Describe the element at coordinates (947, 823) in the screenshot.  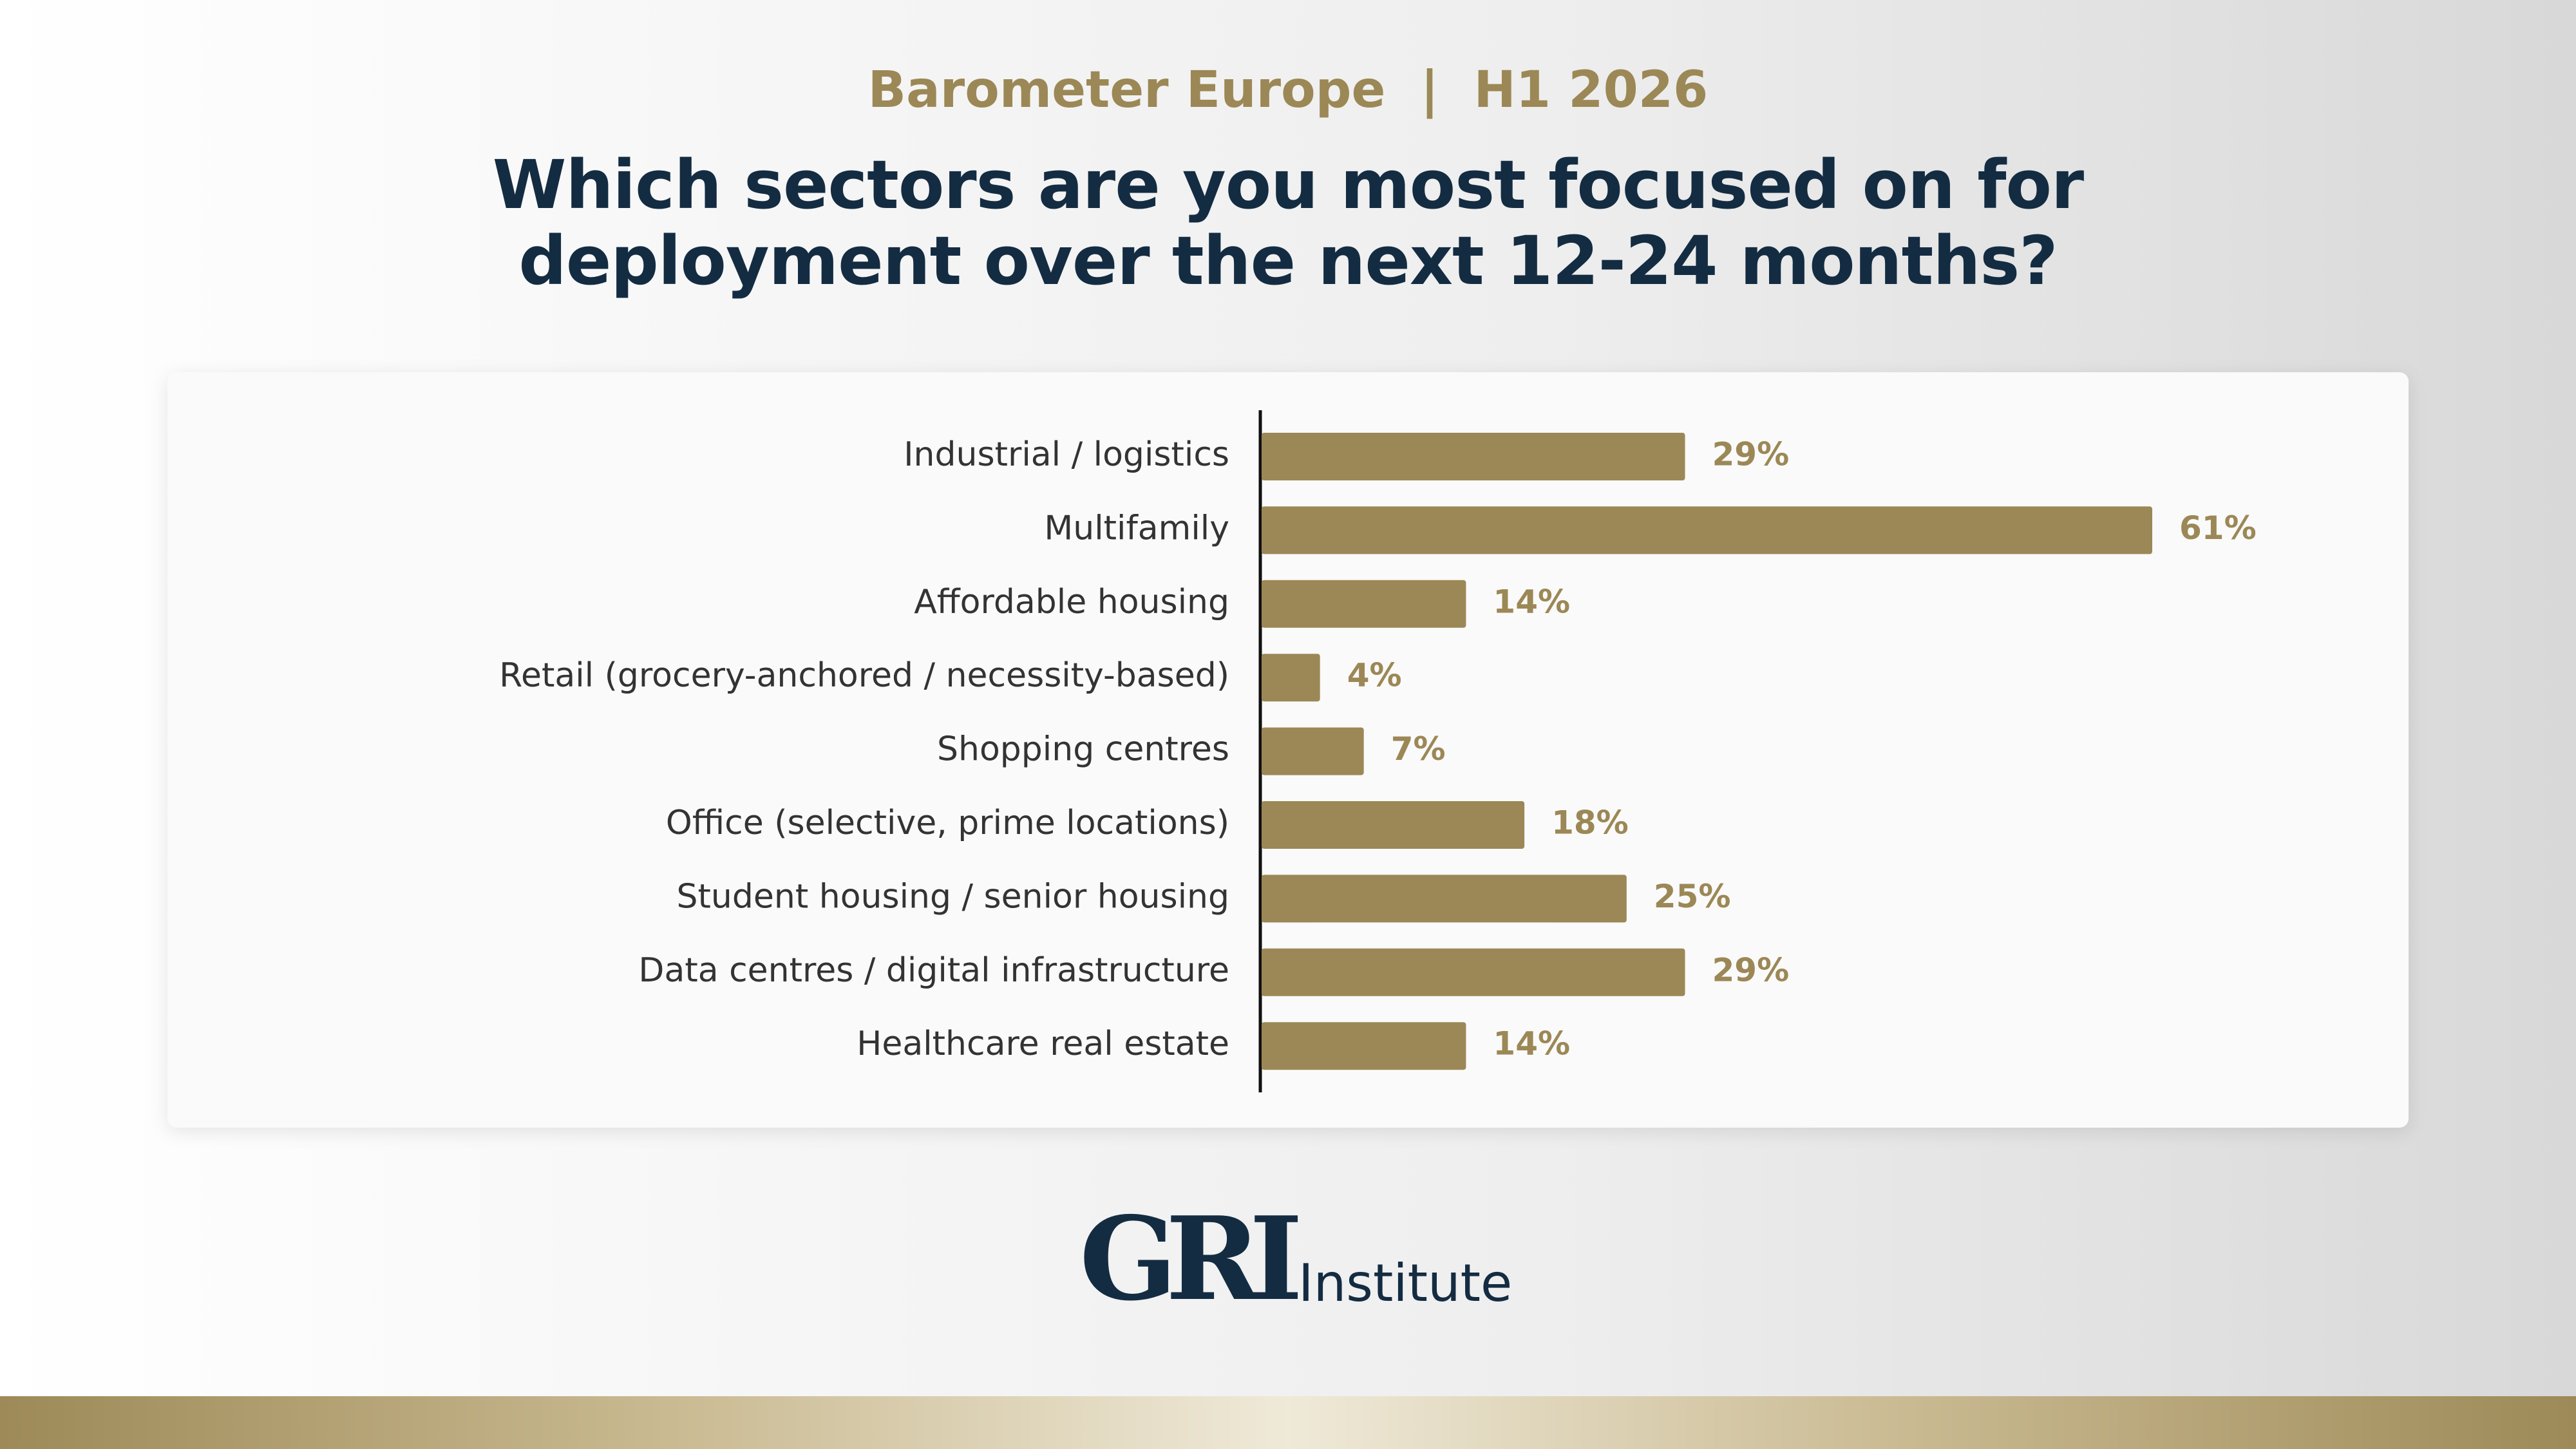
I see `category-label: Office (selective, prime locations)` at that location.